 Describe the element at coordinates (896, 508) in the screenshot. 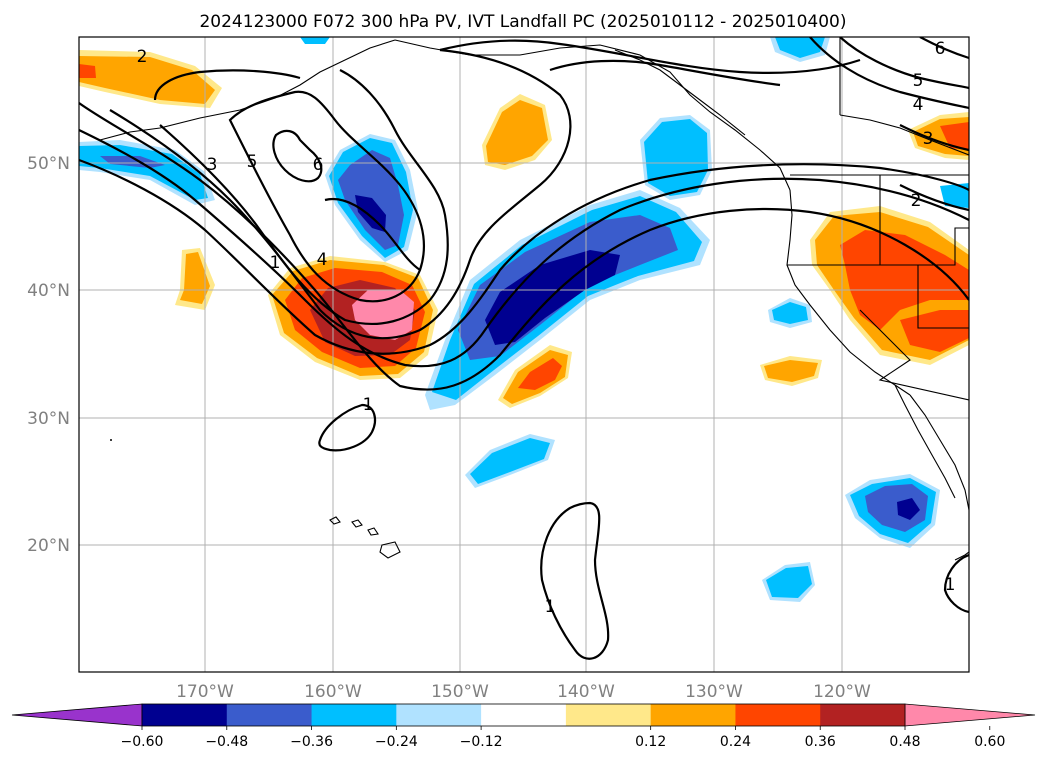

I see `anomaly-mexico-negative-b` at that location.